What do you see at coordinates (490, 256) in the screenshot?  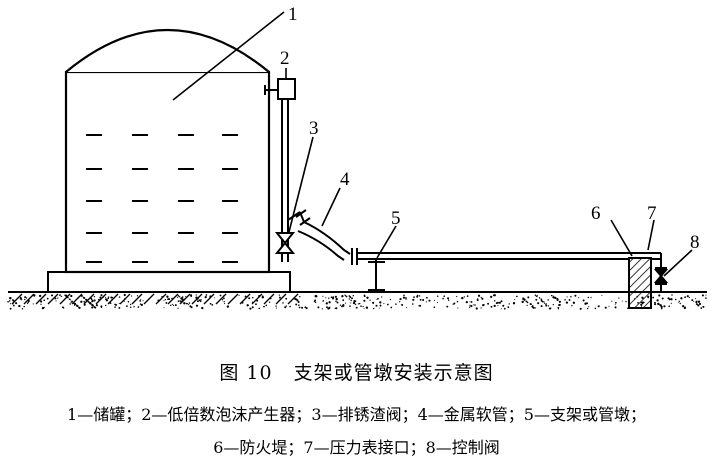 I see `horizontal-pipe` at bounding box center [490, 256].